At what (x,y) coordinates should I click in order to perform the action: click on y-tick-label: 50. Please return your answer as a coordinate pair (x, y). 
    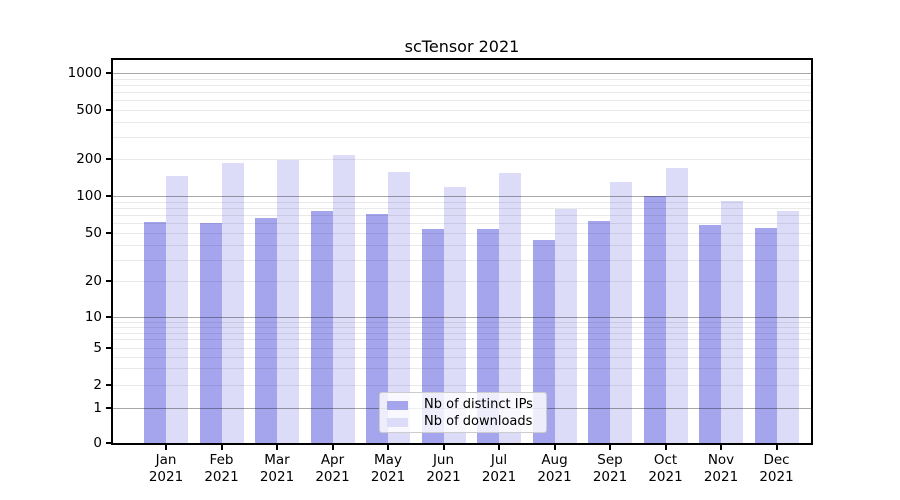
    Looking at the image, I should click on (93, 233).